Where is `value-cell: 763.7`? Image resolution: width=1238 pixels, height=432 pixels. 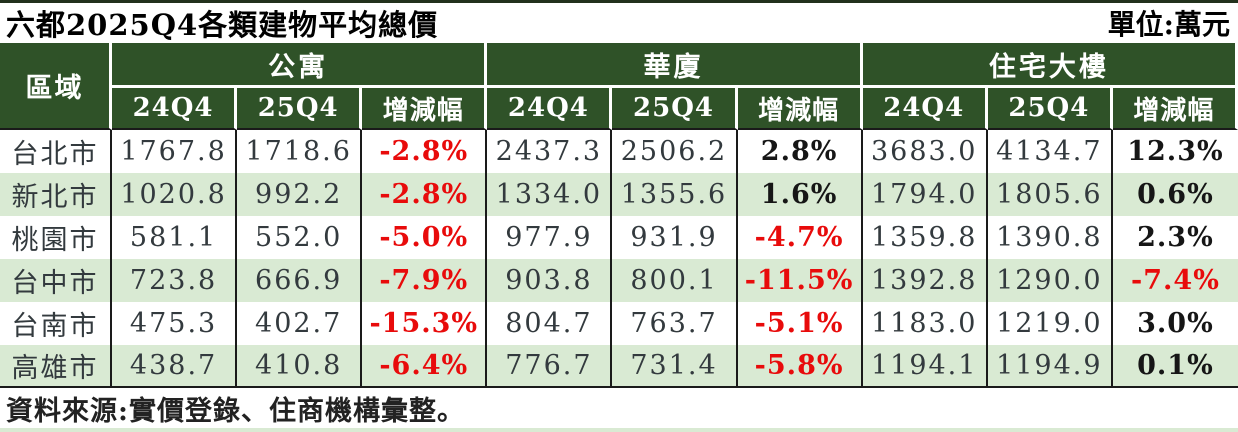
value-cell: 763.7 is located at coordinates (675, 323).